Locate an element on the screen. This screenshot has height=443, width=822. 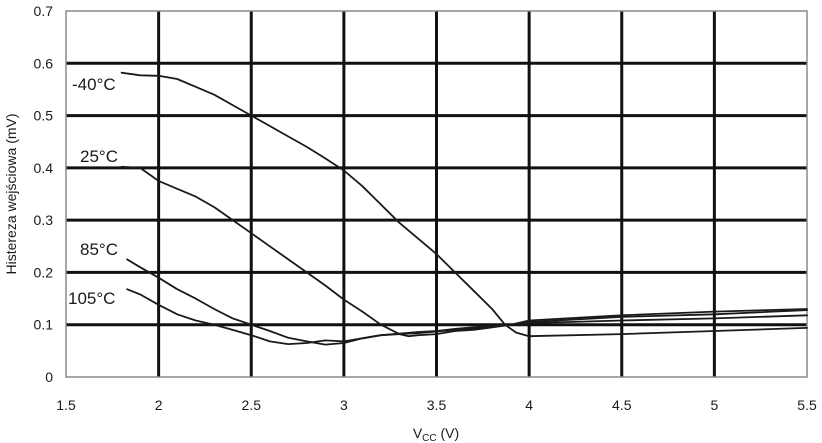
y-tick-label: 0.3 is located at coordinates (44, 220).